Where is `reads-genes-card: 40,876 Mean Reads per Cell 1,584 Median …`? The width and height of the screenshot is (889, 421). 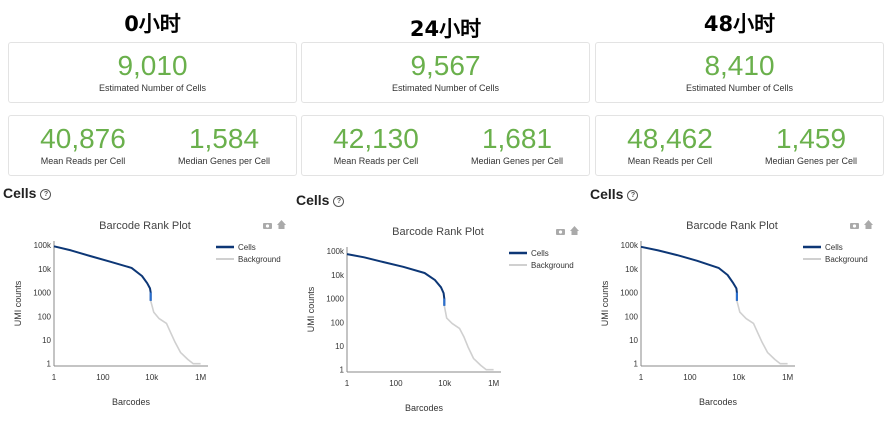
reads-genes-card: 40,876 Mean Reads per Cell 1,584 Median … is located at coordinates (152, 145).